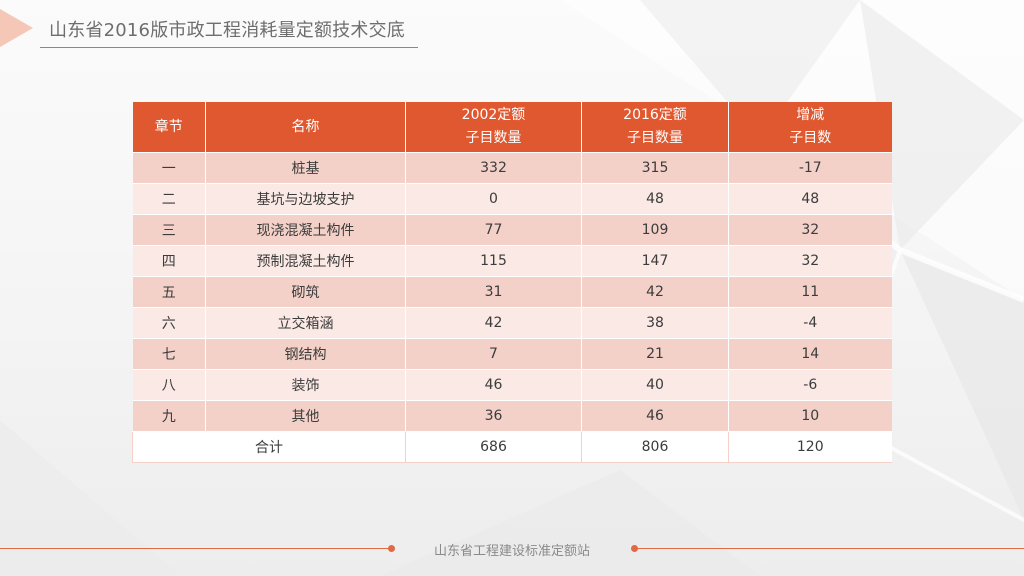 This screenshot has width=1024, height=576. What do you see at coordinates (810, 199) in the screenshot?
I see `cell-diff: 48` at bounding box center [810, 199].